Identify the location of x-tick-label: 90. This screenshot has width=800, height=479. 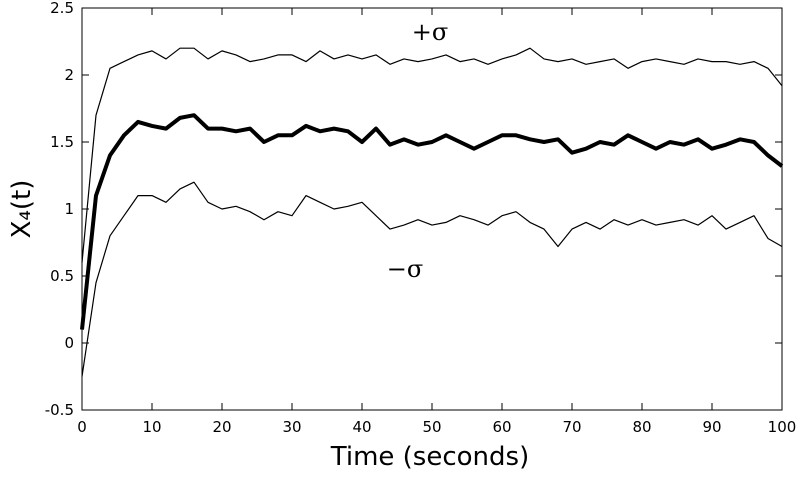
(711, 427).